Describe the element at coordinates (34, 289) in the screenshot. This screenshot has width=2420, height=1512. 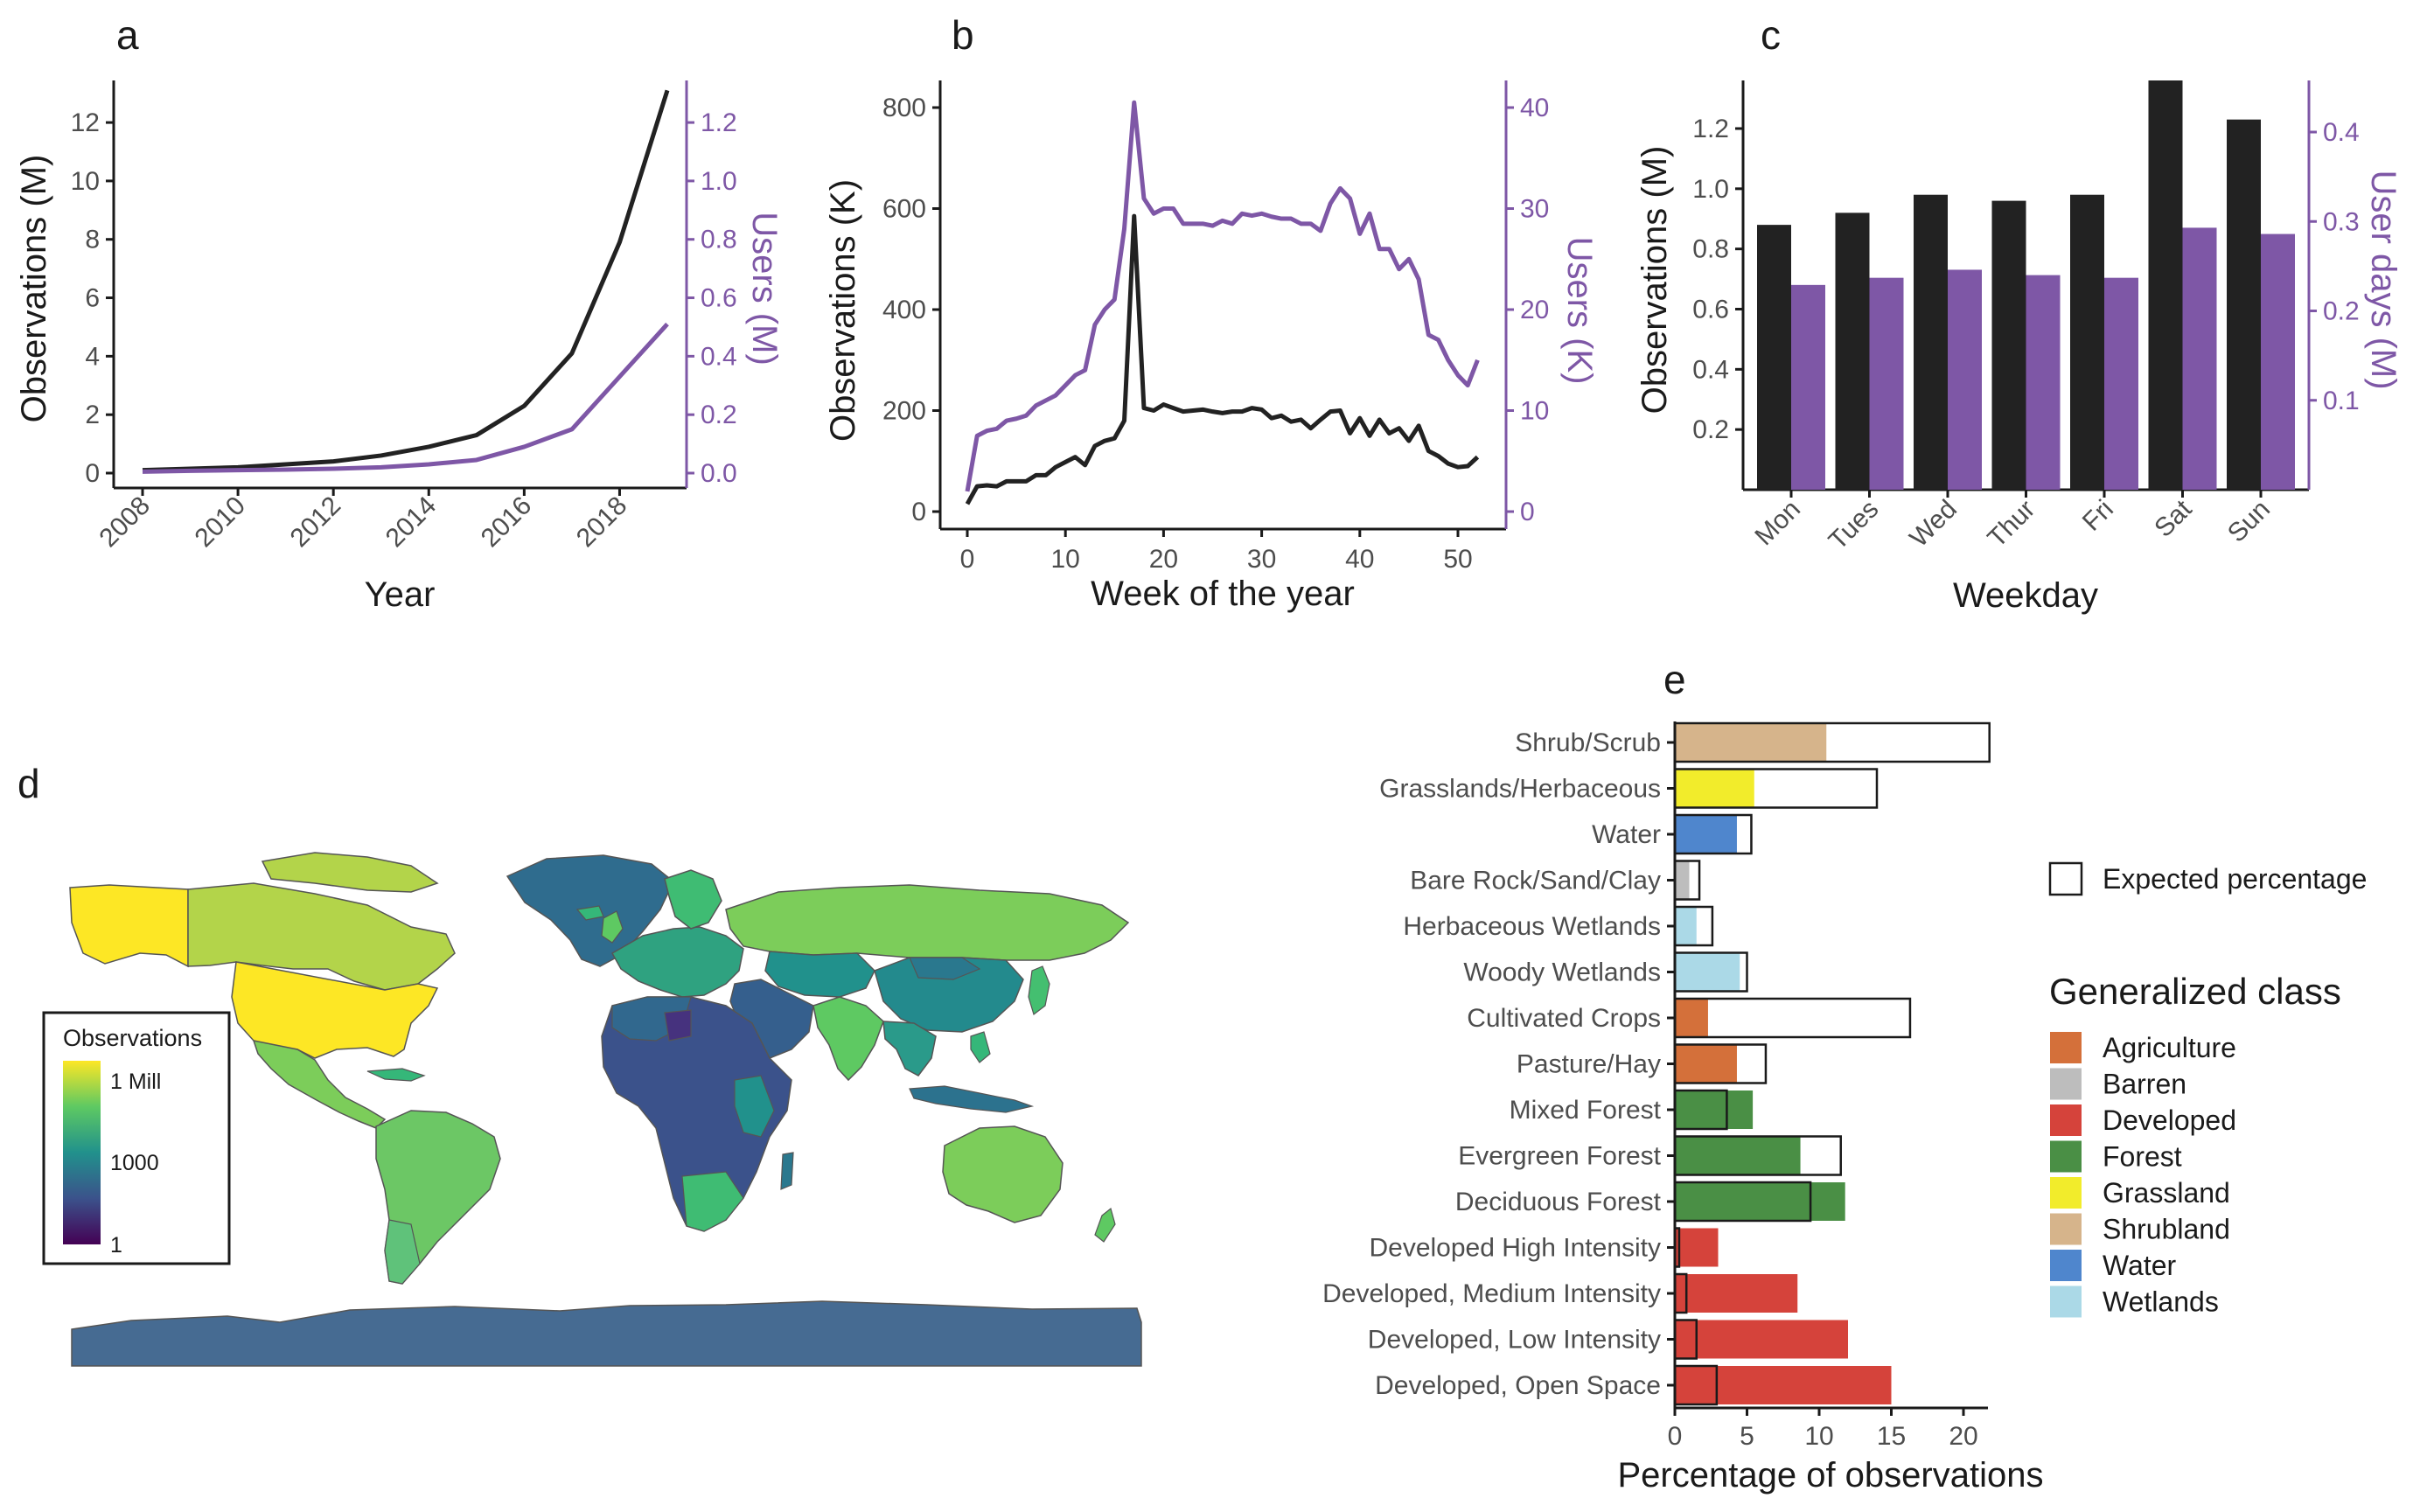
I see `a-ylabel: Observations (M)` at that location.